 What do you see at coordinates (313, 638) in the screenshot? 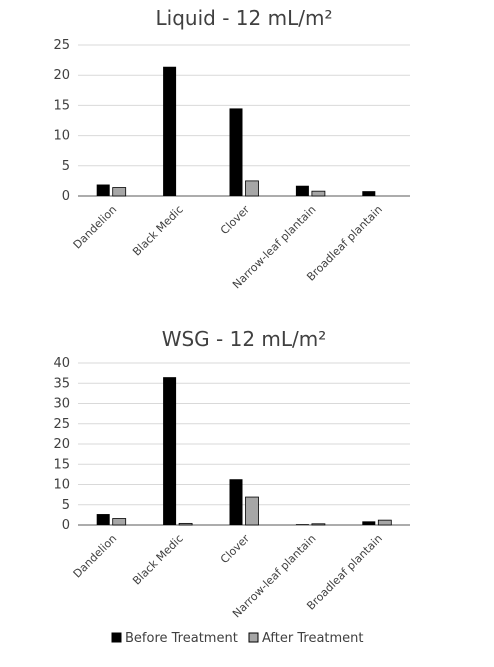
I see `legend-label-after: After Treatment` at bounding box center [313, 638].